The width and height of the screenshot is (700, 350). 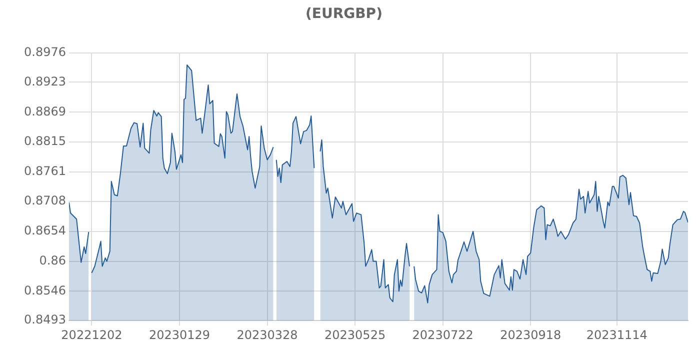 What do you see at coordinates (45, 51) in the screenshot?
I see `y-tick-label: 0.8976` at bounding box center [45, 51].